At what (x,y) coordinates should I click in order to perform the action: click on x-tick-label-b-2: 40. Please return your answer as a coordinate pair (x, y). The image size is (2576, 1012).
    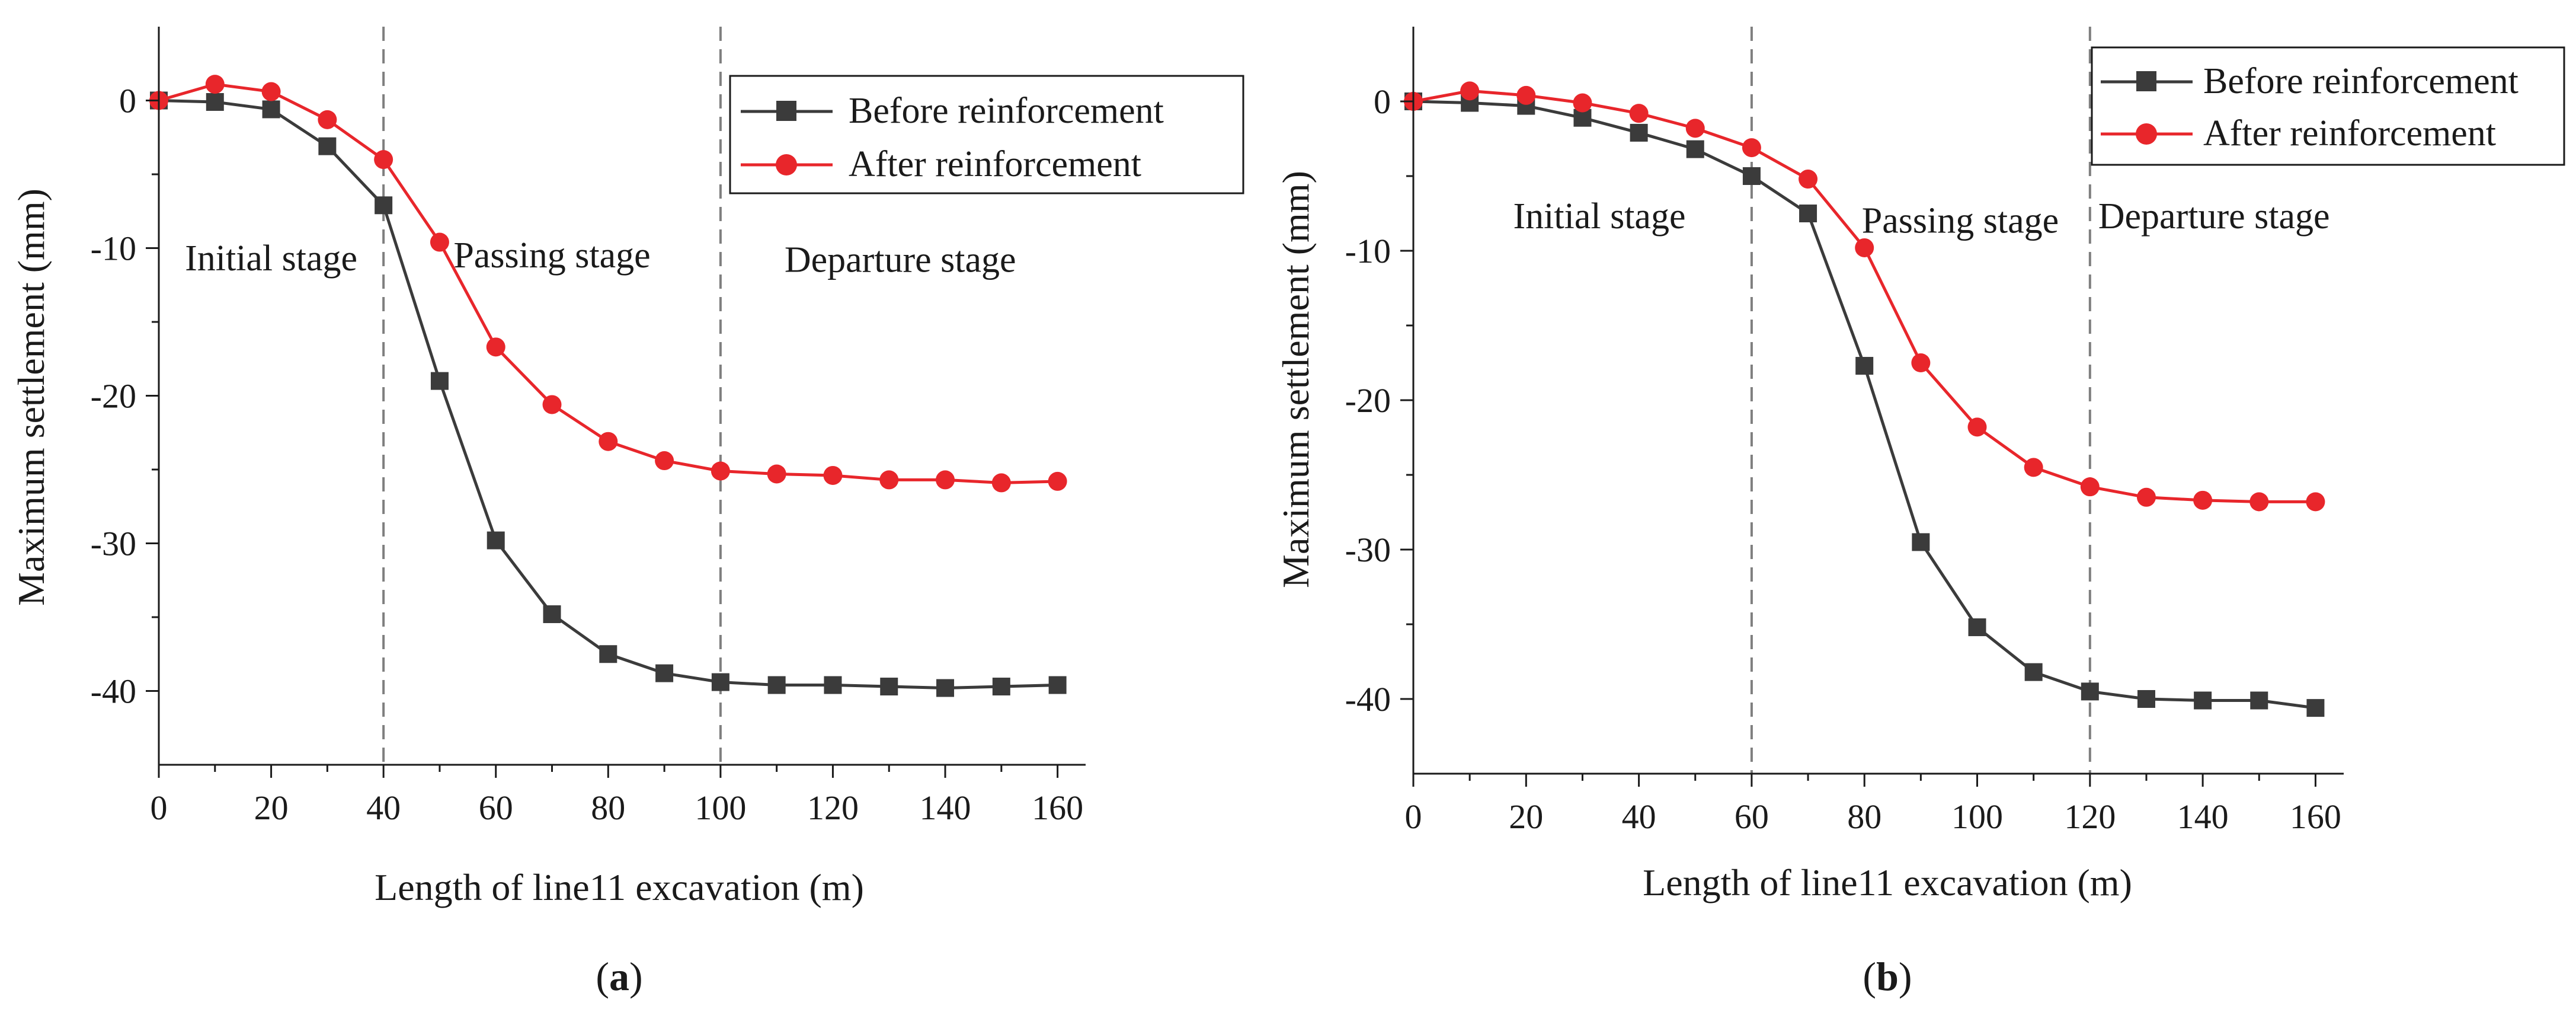
    Looking at the image, I should click on (1639, 816).